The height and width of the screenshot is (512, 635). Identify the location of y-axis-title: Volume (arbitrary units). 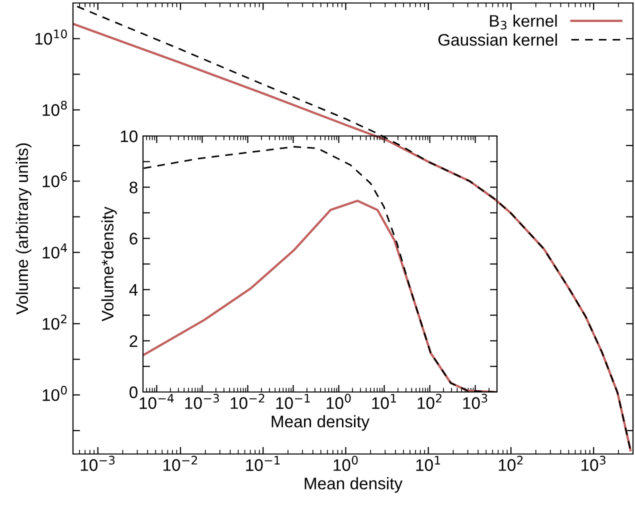
(24, 229).